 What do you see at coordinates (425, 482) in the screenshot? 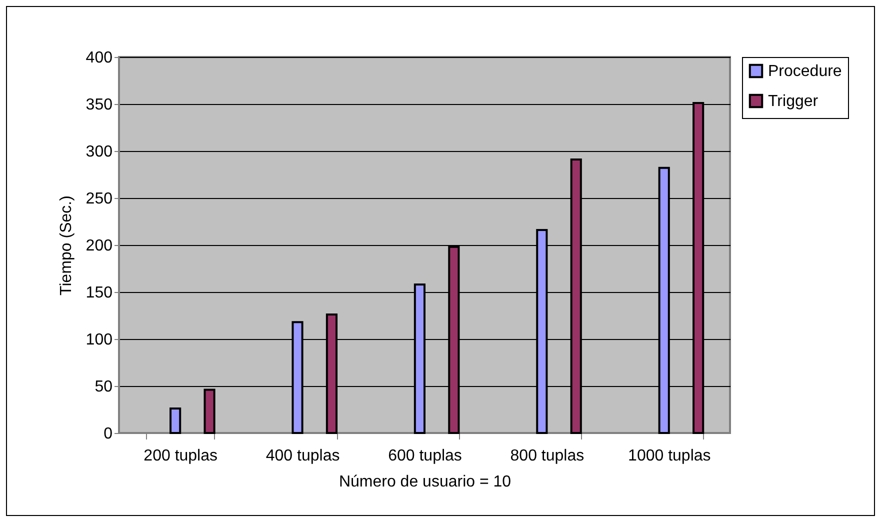
I see `x-axis-title: Número de usuario = 10` at bounding box center [425, 482].